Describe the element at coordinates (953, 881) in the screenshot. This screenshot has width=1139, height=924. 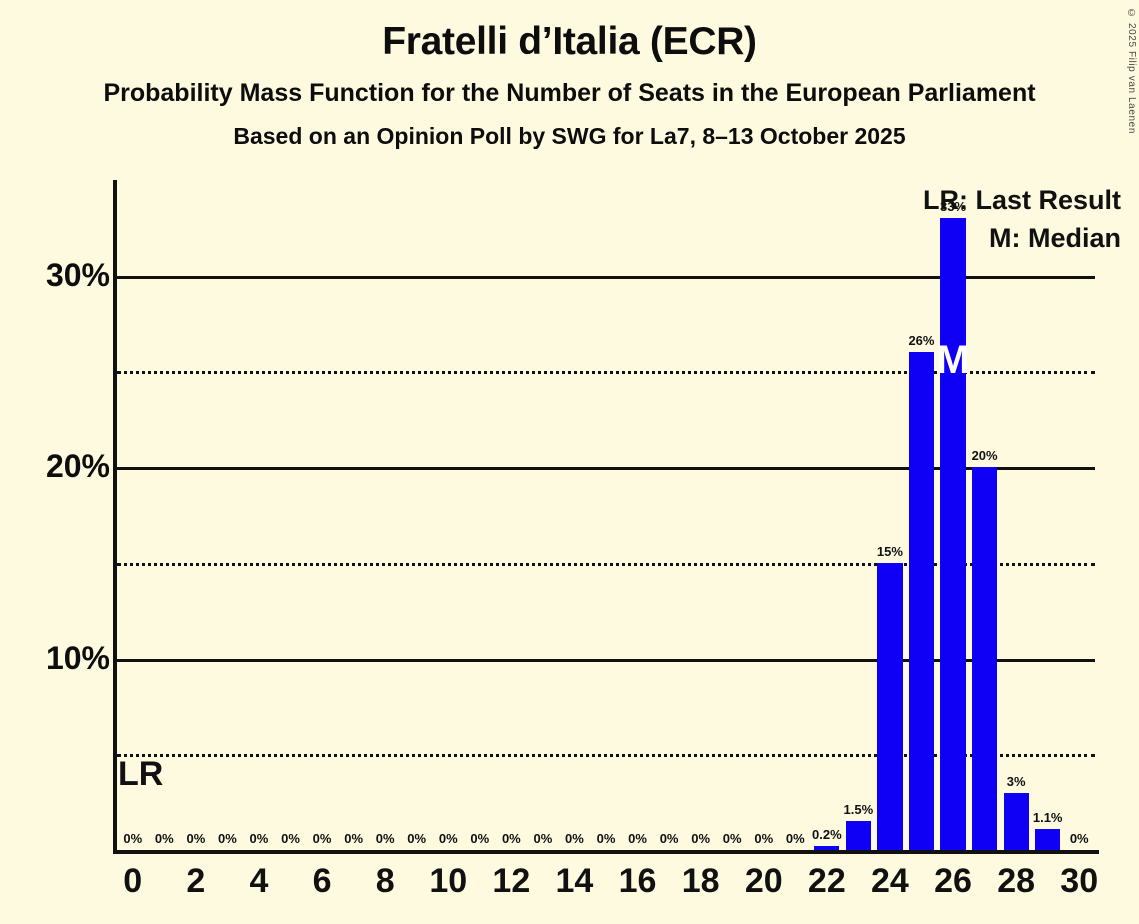
I see `x-axis-tick-26: 26` at that location.